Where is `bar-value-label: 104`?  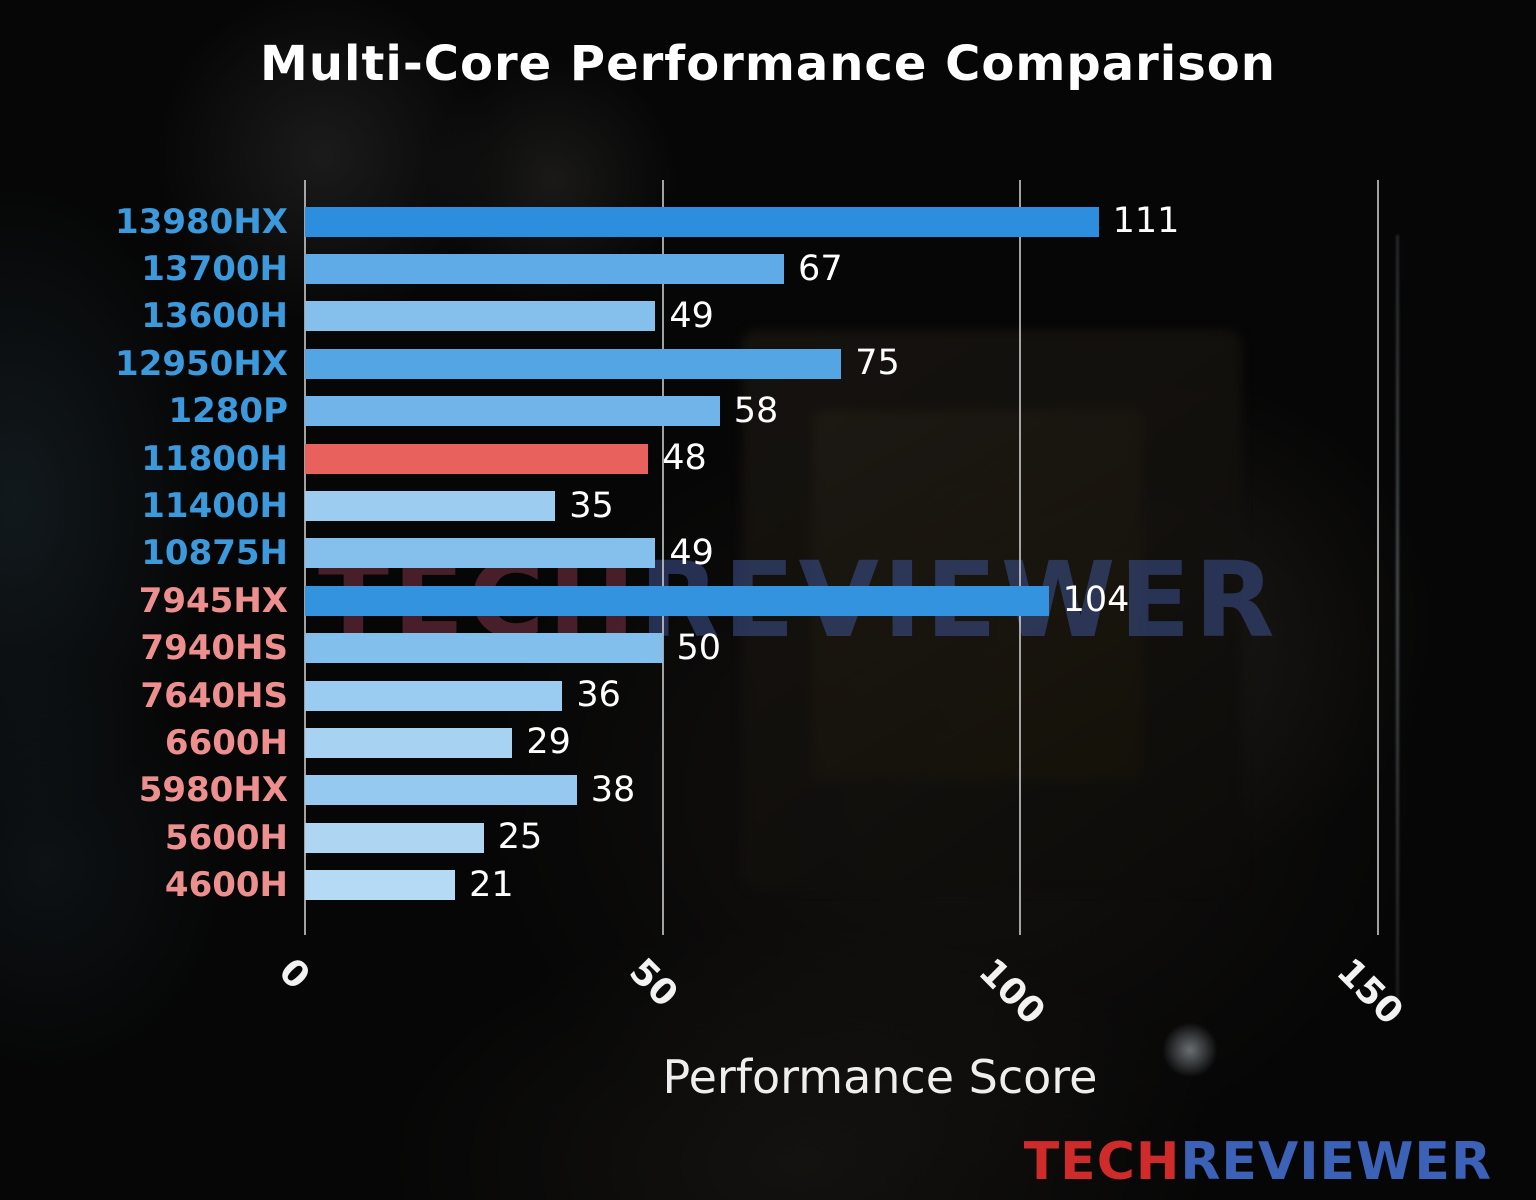
bar-value-label: 104 is located at coordinates (1096, 600).